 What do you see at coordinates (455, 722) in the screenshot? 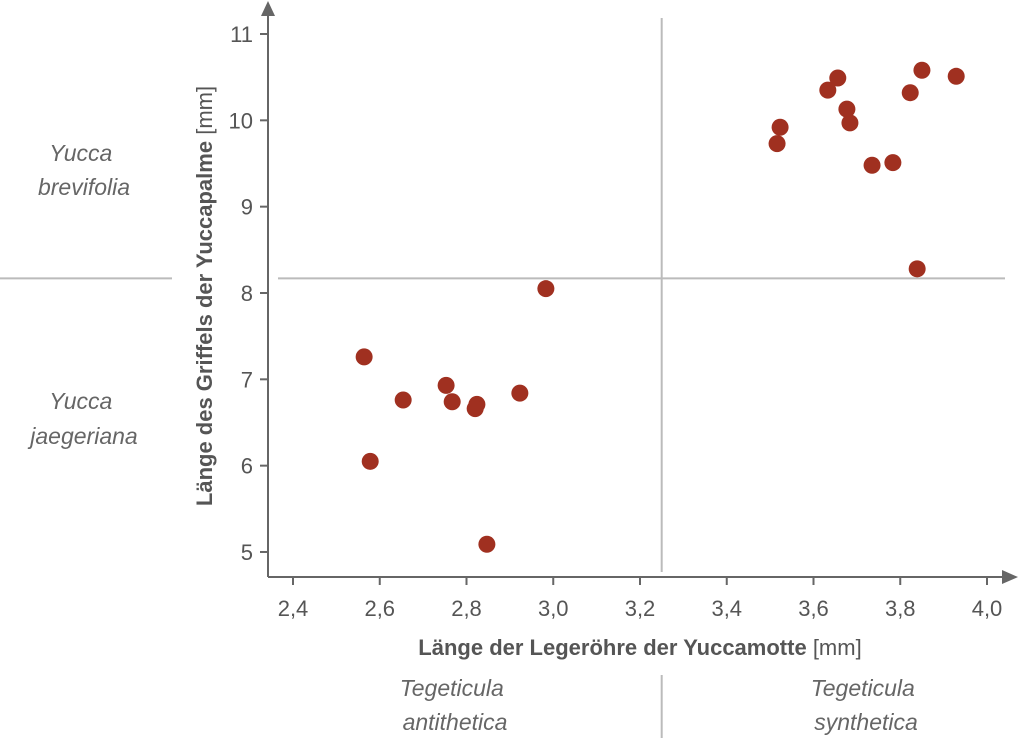
I see `group-label-line: antithetica` at bounding box center [455, 722].